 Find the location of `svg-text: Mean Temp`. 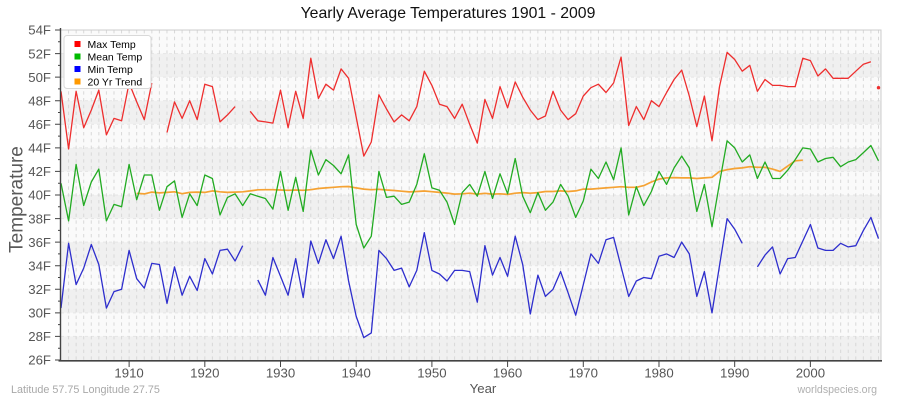

svg-text: Mean Temp is located at coordinates (115, 58).